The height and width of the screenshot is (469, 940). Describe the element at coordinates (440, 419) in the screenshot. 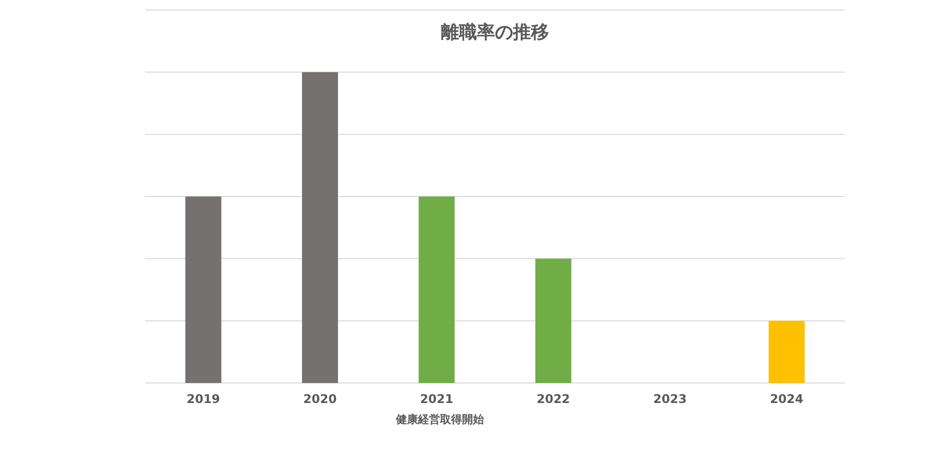

I see `text: 健康経営取得開始` at that location.